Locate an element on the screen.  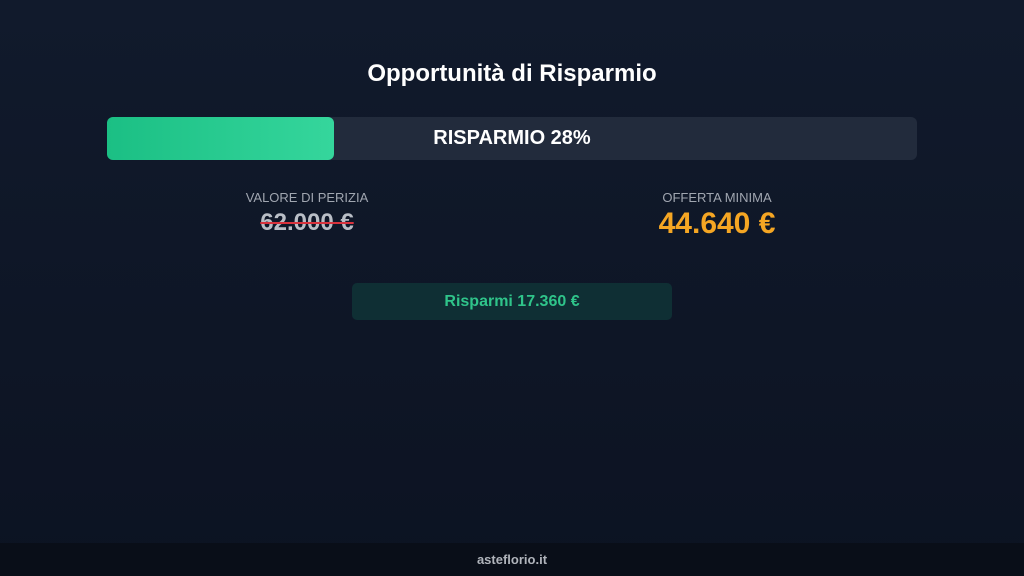
progress-label: RISPARMIO 28% is located at coordinates (512, 138).